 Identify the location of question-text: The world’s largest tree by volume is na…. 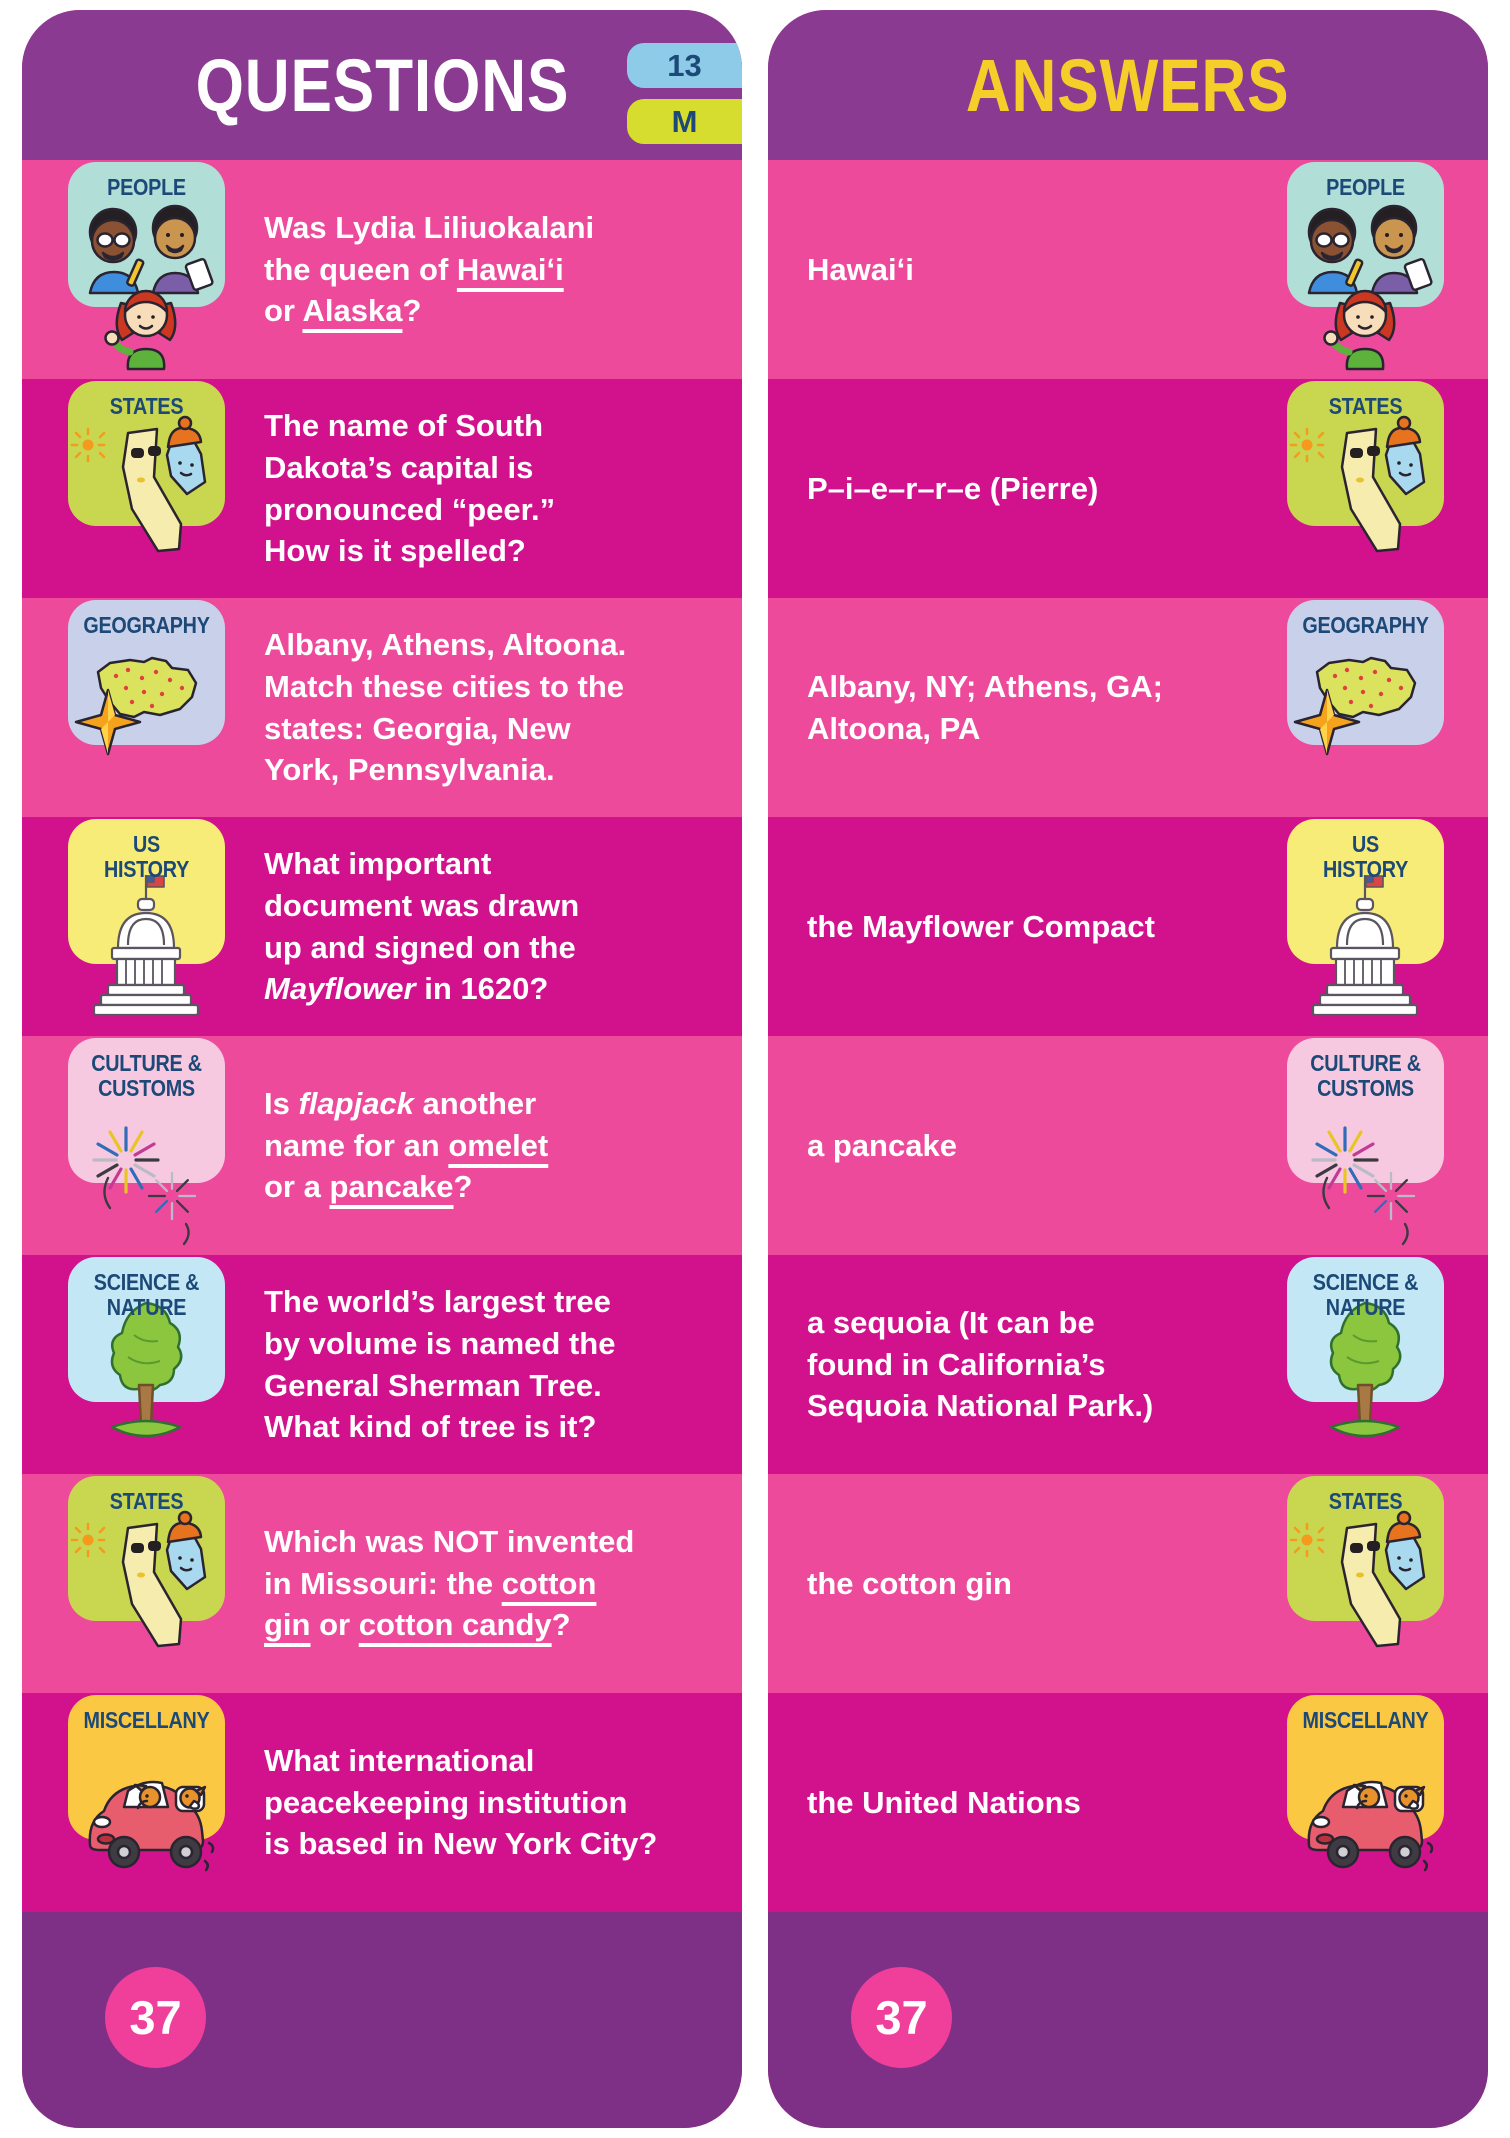
(493, 1364).